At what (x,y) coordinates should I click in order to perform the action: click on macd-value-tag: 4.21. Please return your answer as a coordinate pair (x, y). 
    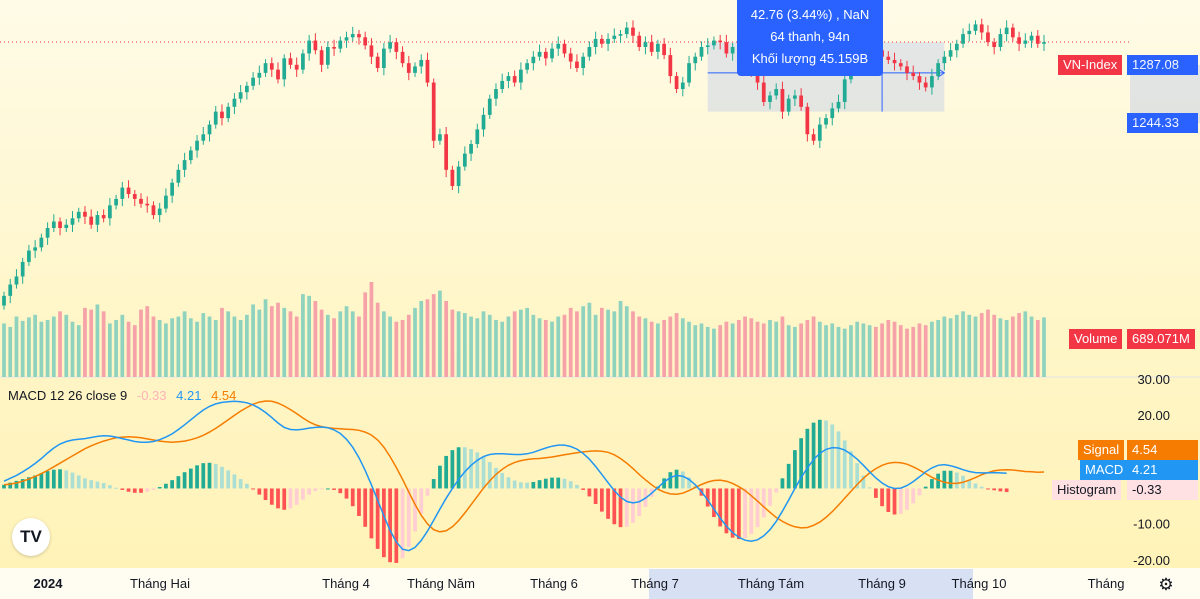
    Looking at the image, I should click on (1162, 470).